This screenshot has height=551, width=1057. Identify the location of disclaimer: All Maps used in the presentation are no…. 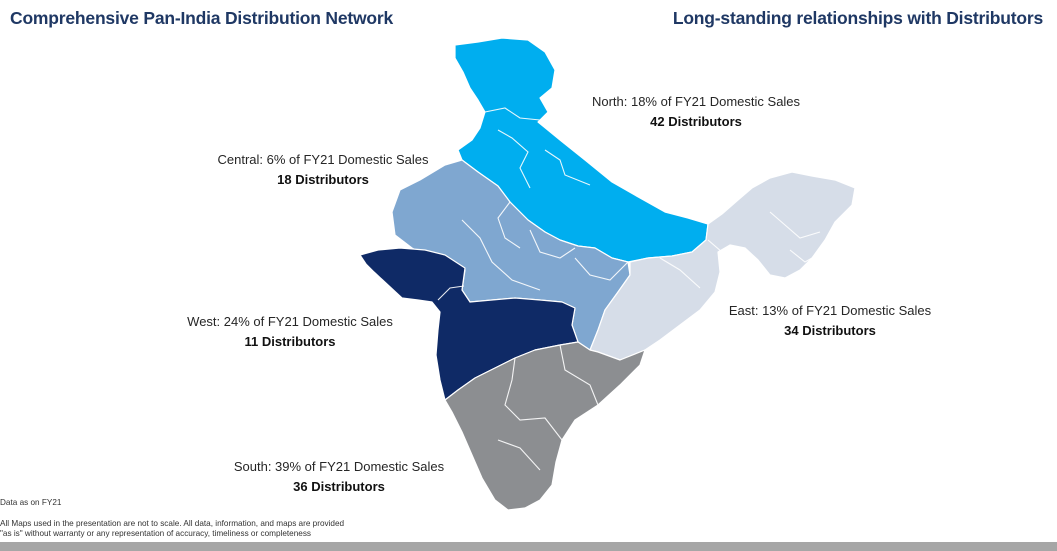
(172, 529).